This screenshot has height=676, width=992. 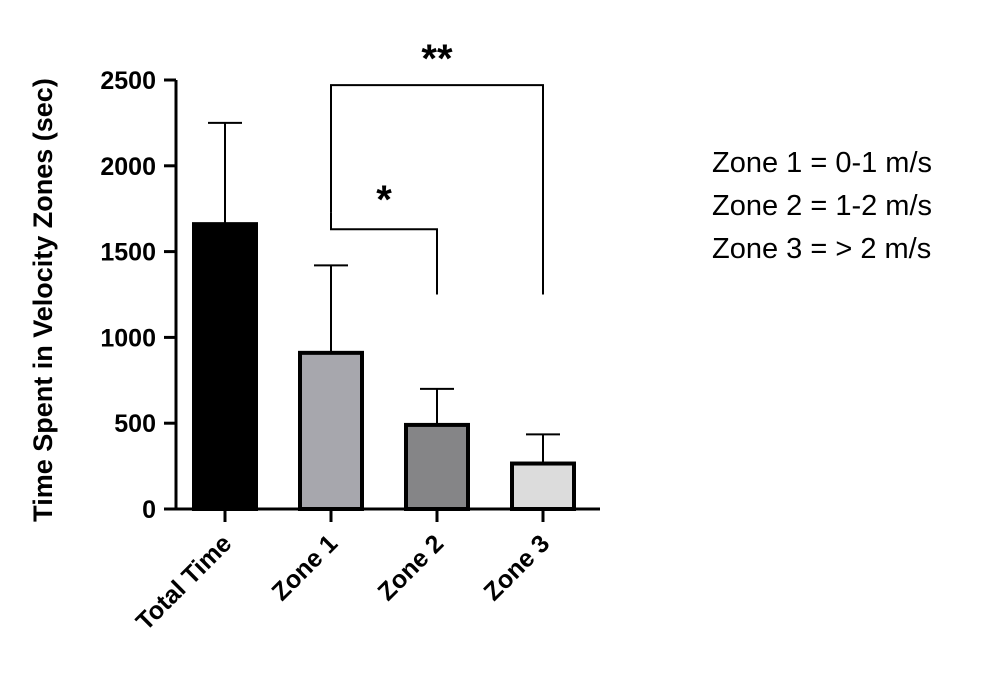 I want to click on legend-zone-2: Zone 2 = 1-2 m/s, so click(x=822, y=206).